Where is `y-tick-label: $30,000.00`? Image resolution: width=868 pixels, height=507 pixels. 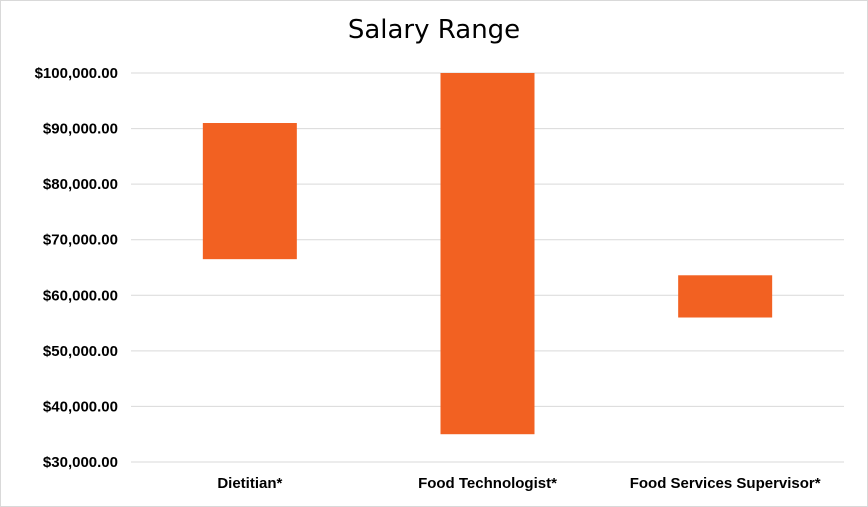 y-tick-label: $30,000.00 is located at coordinates (80, 462).